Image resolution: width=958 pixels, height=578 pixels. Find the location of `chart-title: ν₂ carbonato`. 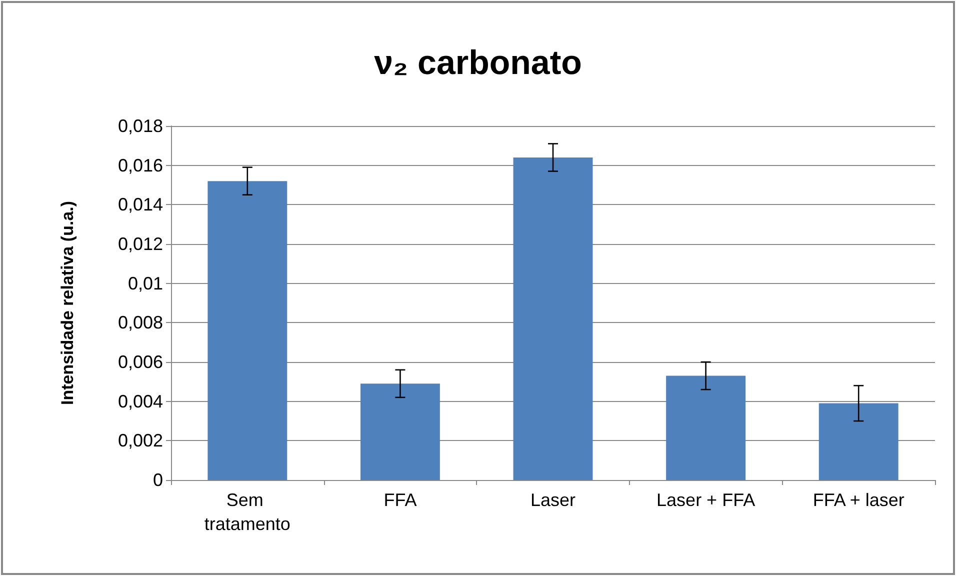

chart-title: ν₂ carbonato is located at coordinates (478, 63).